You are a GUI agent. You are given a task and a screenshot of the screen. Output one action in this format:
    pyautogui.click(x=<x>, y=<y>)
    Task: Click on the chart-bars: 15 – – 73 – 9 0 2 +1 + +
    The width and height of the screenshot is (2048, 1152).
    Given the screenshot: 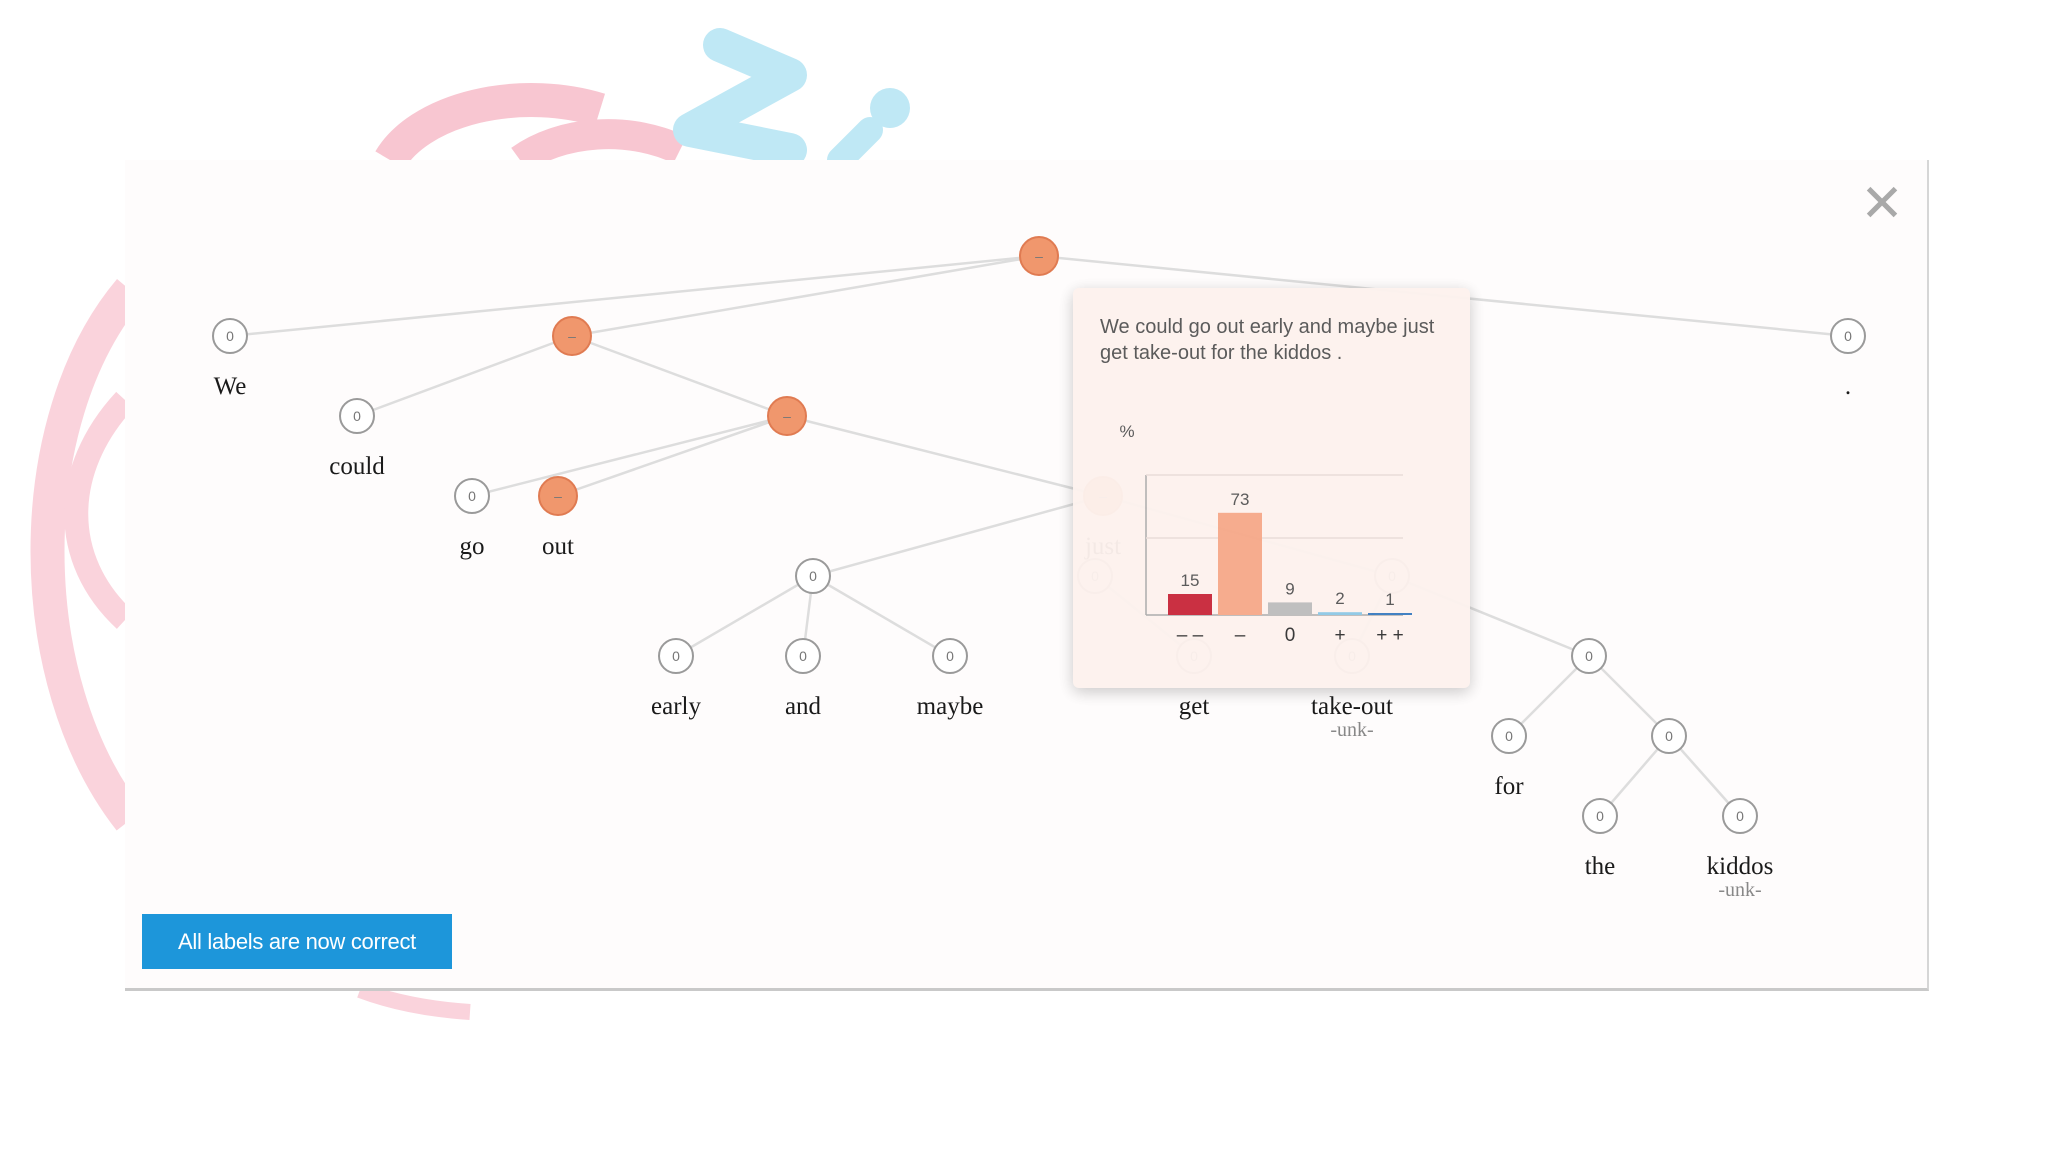 What is the action you would take?
    pyautogui.click(x=1290, y=568)
    